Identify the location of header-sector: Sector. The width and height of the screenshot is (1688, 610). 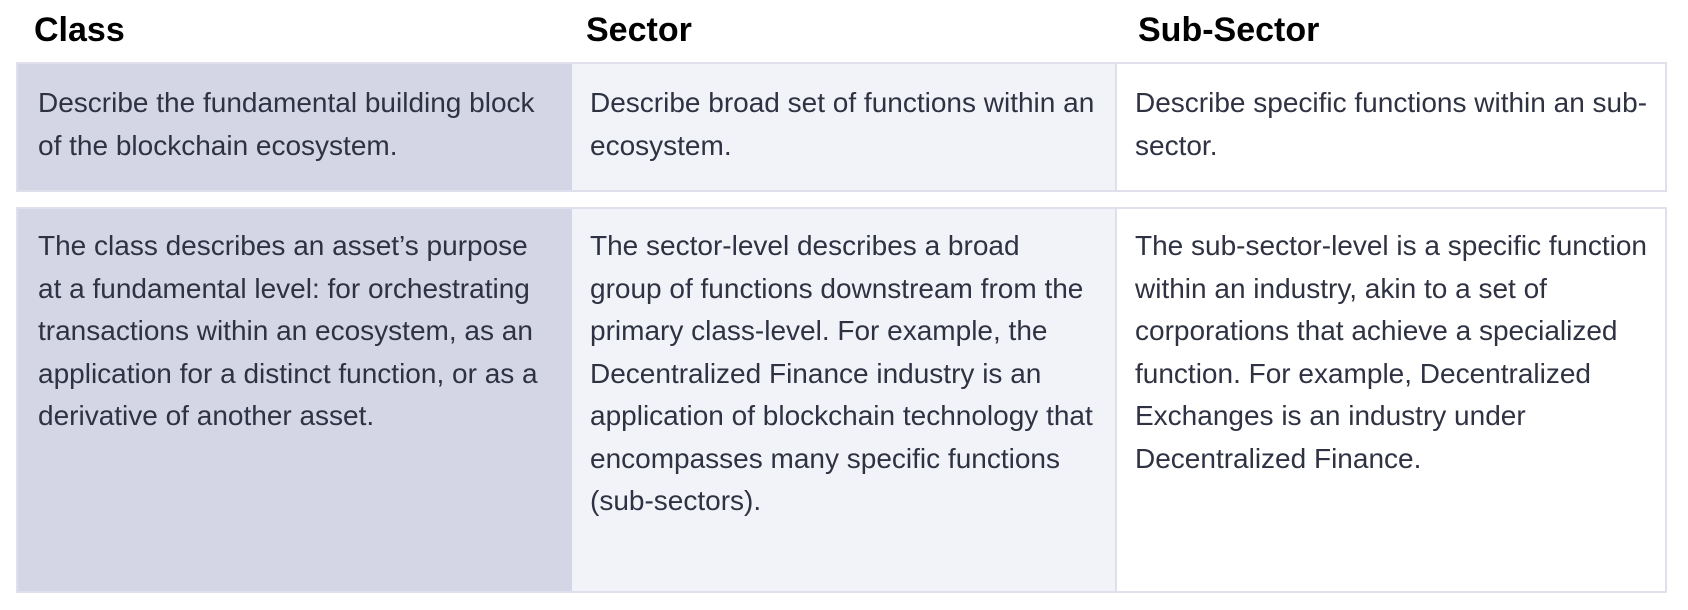
(639, 30).